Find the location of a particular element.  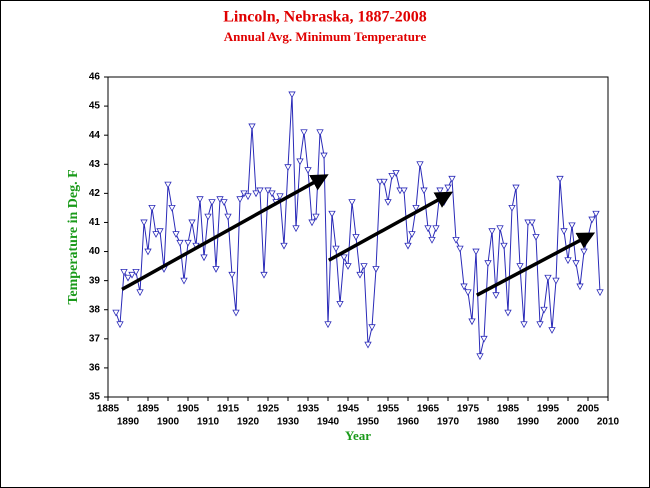

x-tick-label: 1980 is located at coordinates (488, 422).